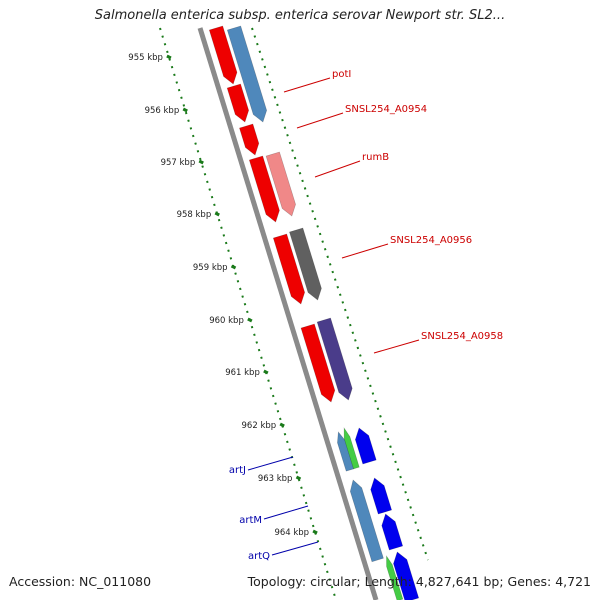 The image size is (600, 600). What do you see at coordinates (242, 373) in the screenshot?
I see `kbp-label: 961 kbp` at bounding box center [242, 373].